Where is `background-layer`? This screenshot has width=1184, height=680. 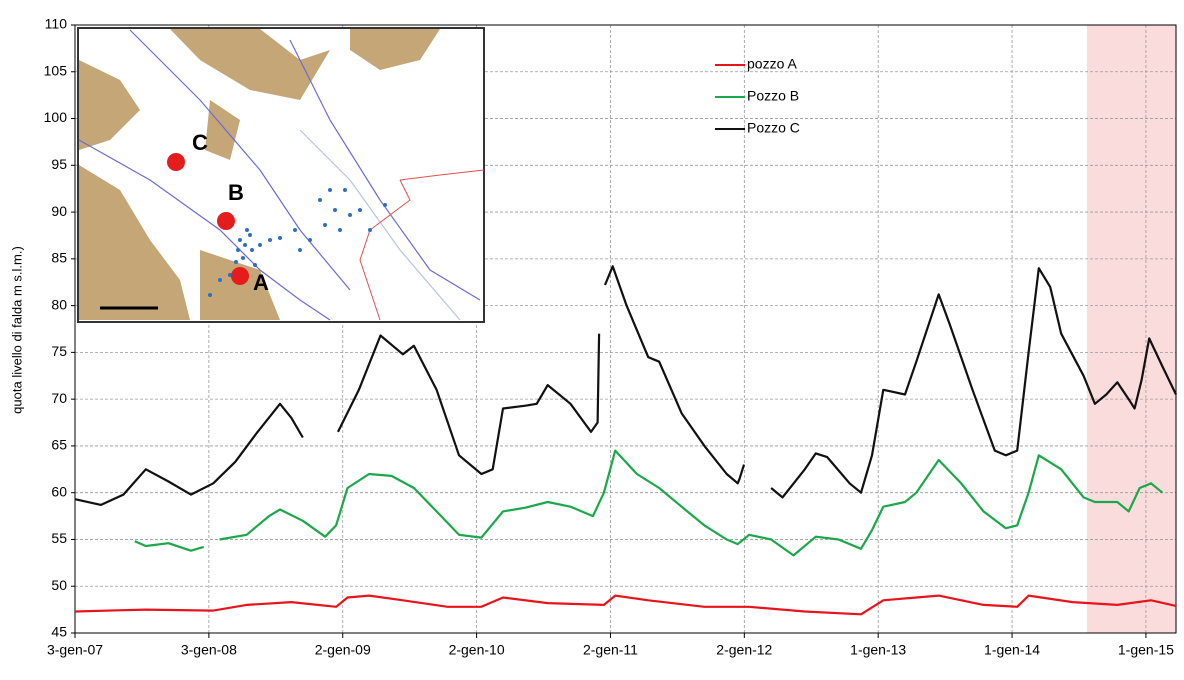 background-layer is located at coordinates (1131, 329).